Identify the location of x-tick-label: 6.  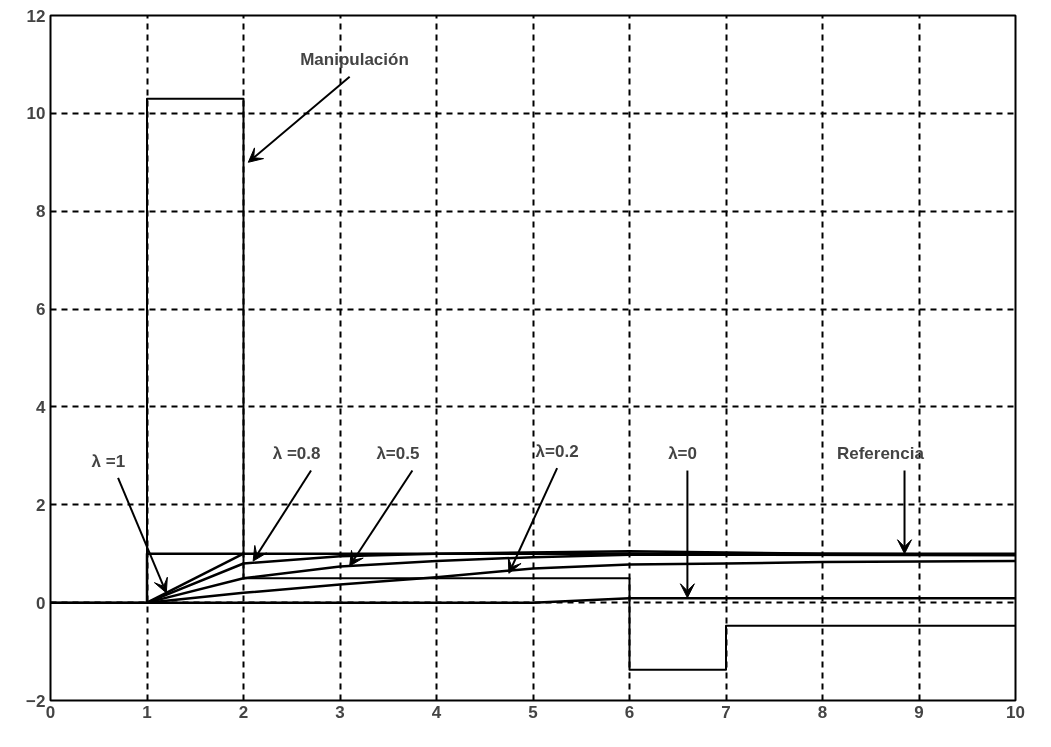
(629, 712).